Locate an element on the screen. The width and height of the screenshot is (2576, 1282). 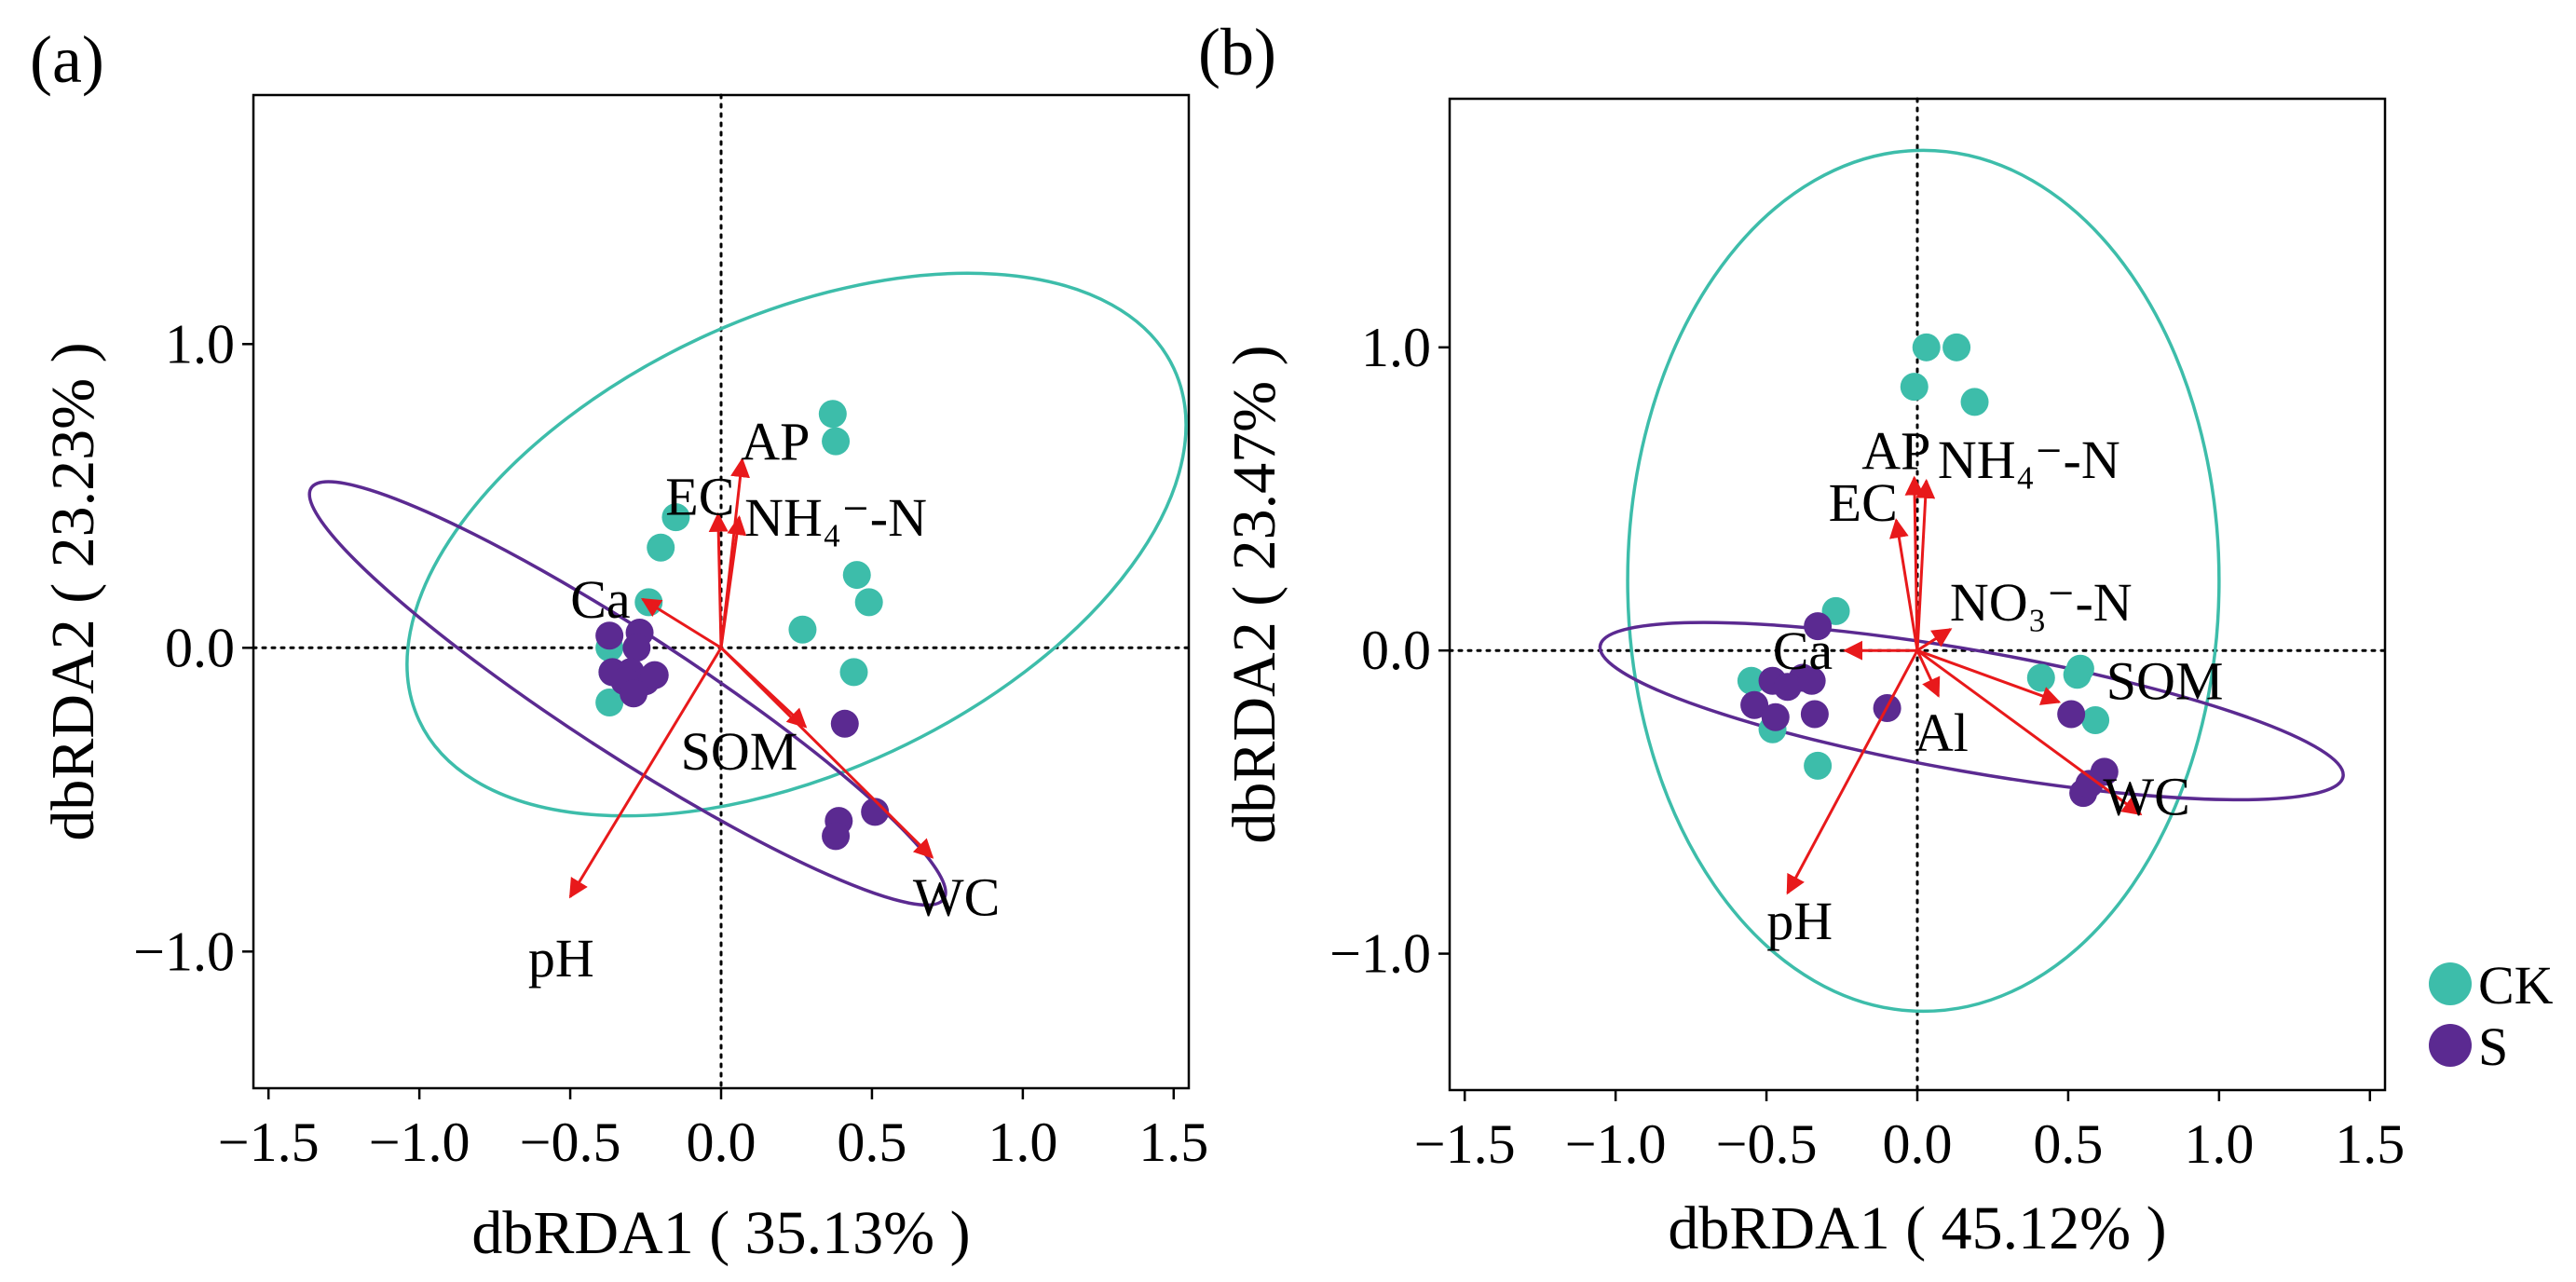
panel-a-y-tick-label: 1.0 is located at coordinates (200, 344).